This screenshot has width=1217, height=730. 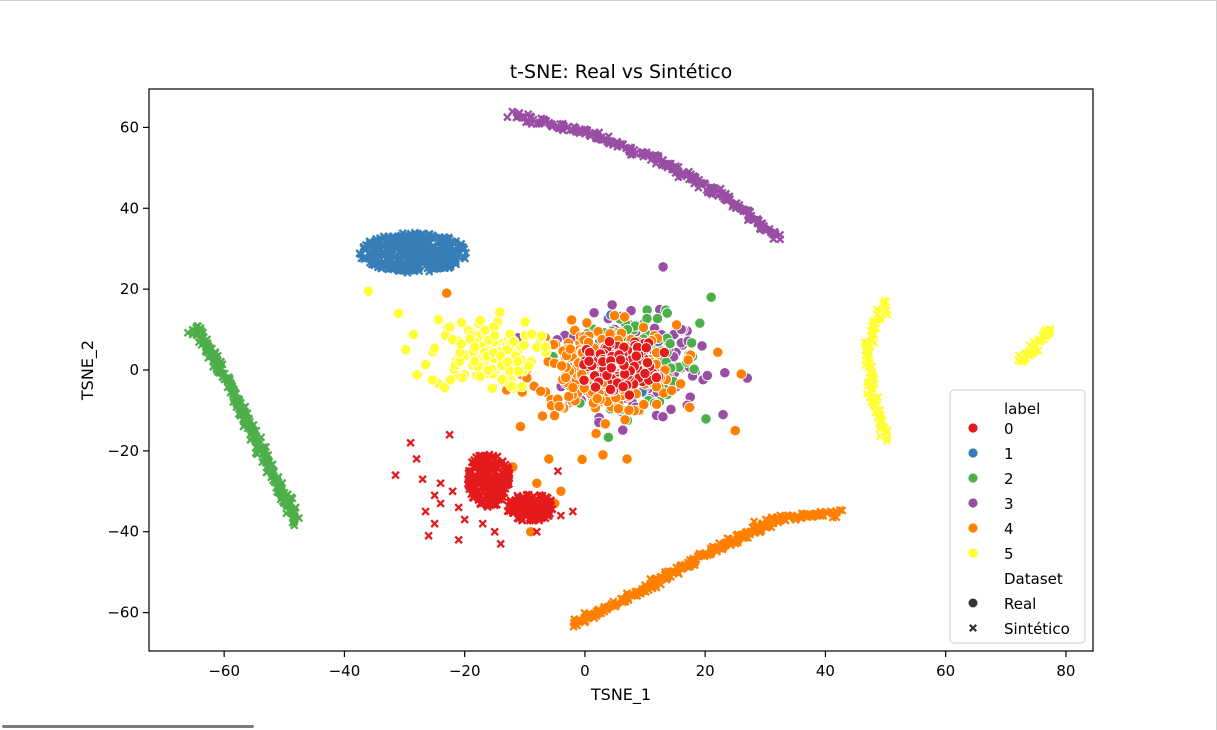 I want to click on horizontal-scrollbar, so click(x=128, y=726).